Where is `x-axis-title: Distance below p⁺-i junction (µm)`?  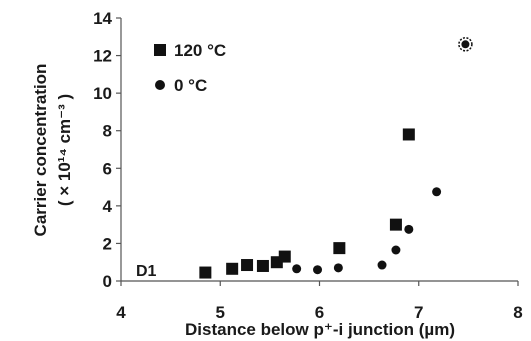 x-axis-title: Distance below p⁺-i junction (µm) is located at coordinates (320, 329).